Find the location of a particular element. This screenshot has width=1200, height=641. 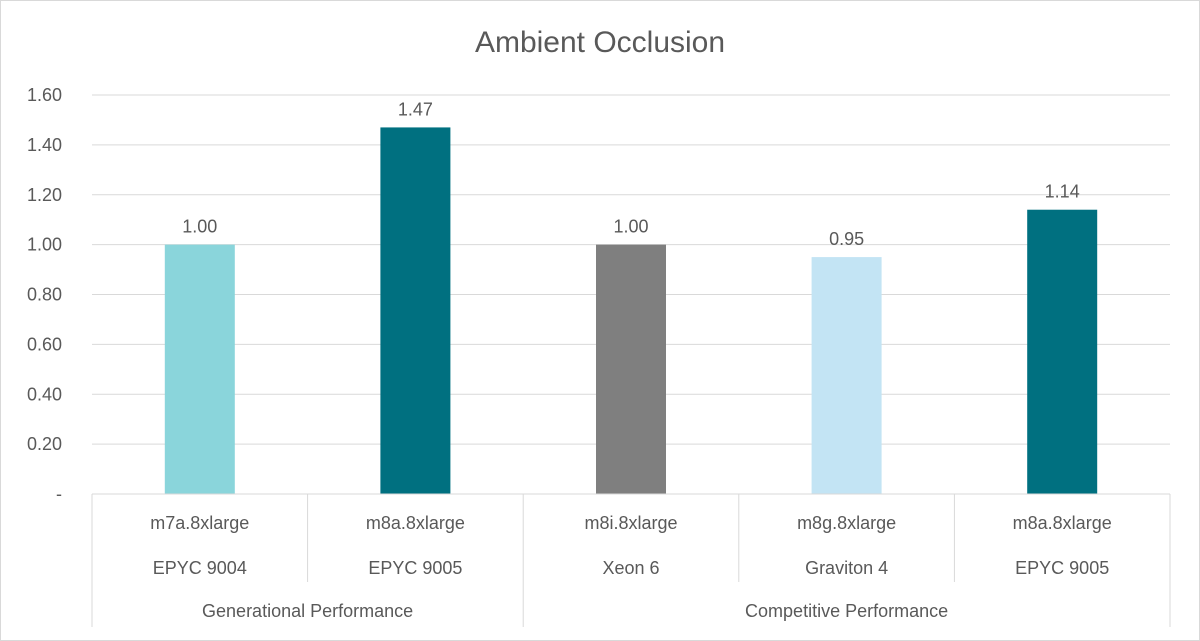

x-tick-cpu: EPYC 9004 is located at coordinates (200, 568).